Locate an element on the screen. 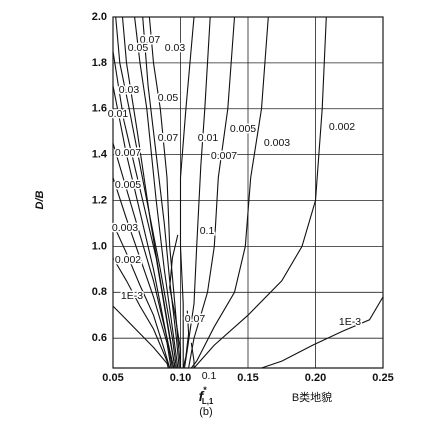 The width and height of the screenshot is (434, 426). x-tick-label: 0.25 is located at coordinates (382, 378).